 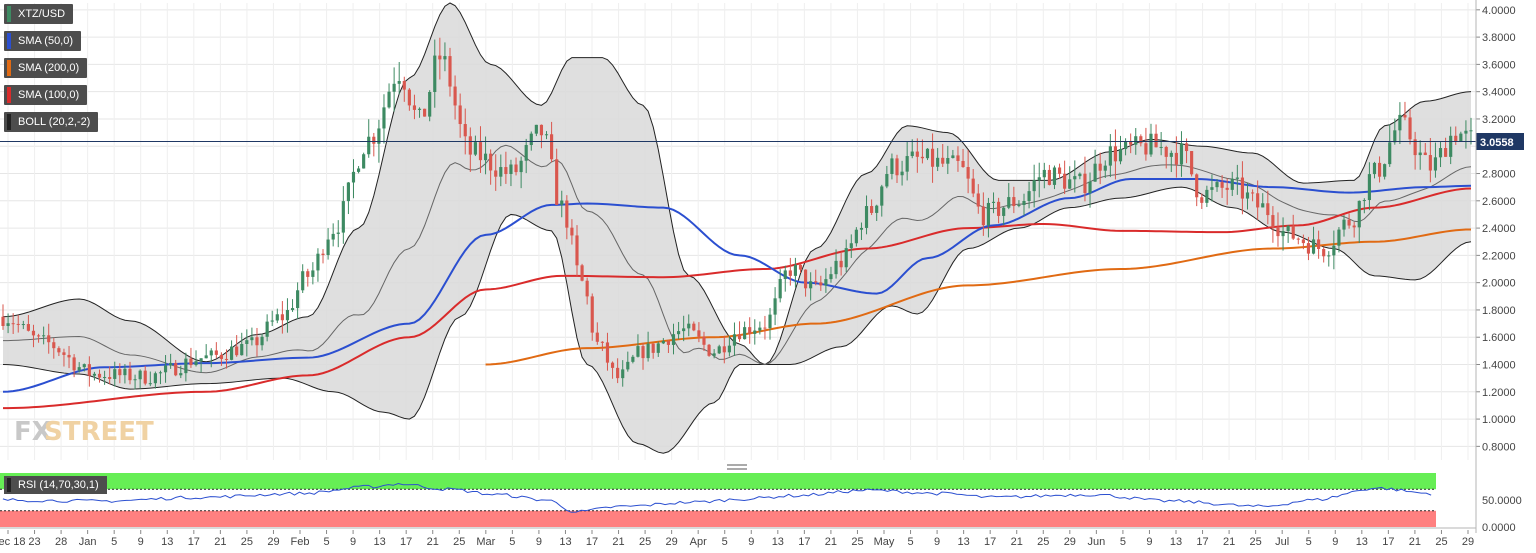 What do you see at coordinates (1499, 93) in the screenshot?
I see `y-tick-label: 3.4000` at bounding box center [1499, 93].